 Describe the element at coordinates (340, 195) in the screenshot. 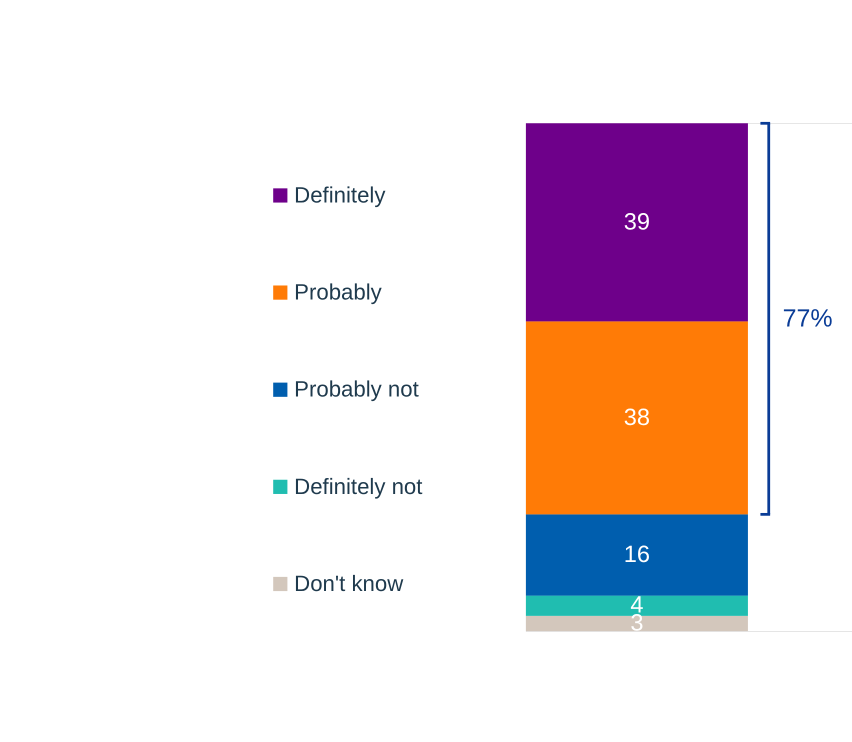

I see `legend-label: Definitely` at that location.